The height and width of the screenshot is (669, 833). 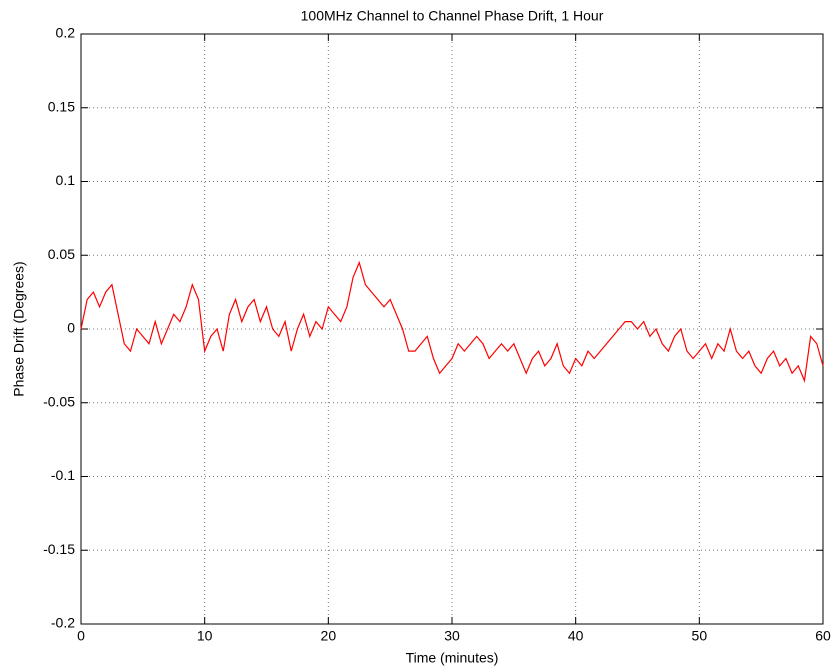 I want to click on y-tick-label: 0, so click(x=71, y=328).